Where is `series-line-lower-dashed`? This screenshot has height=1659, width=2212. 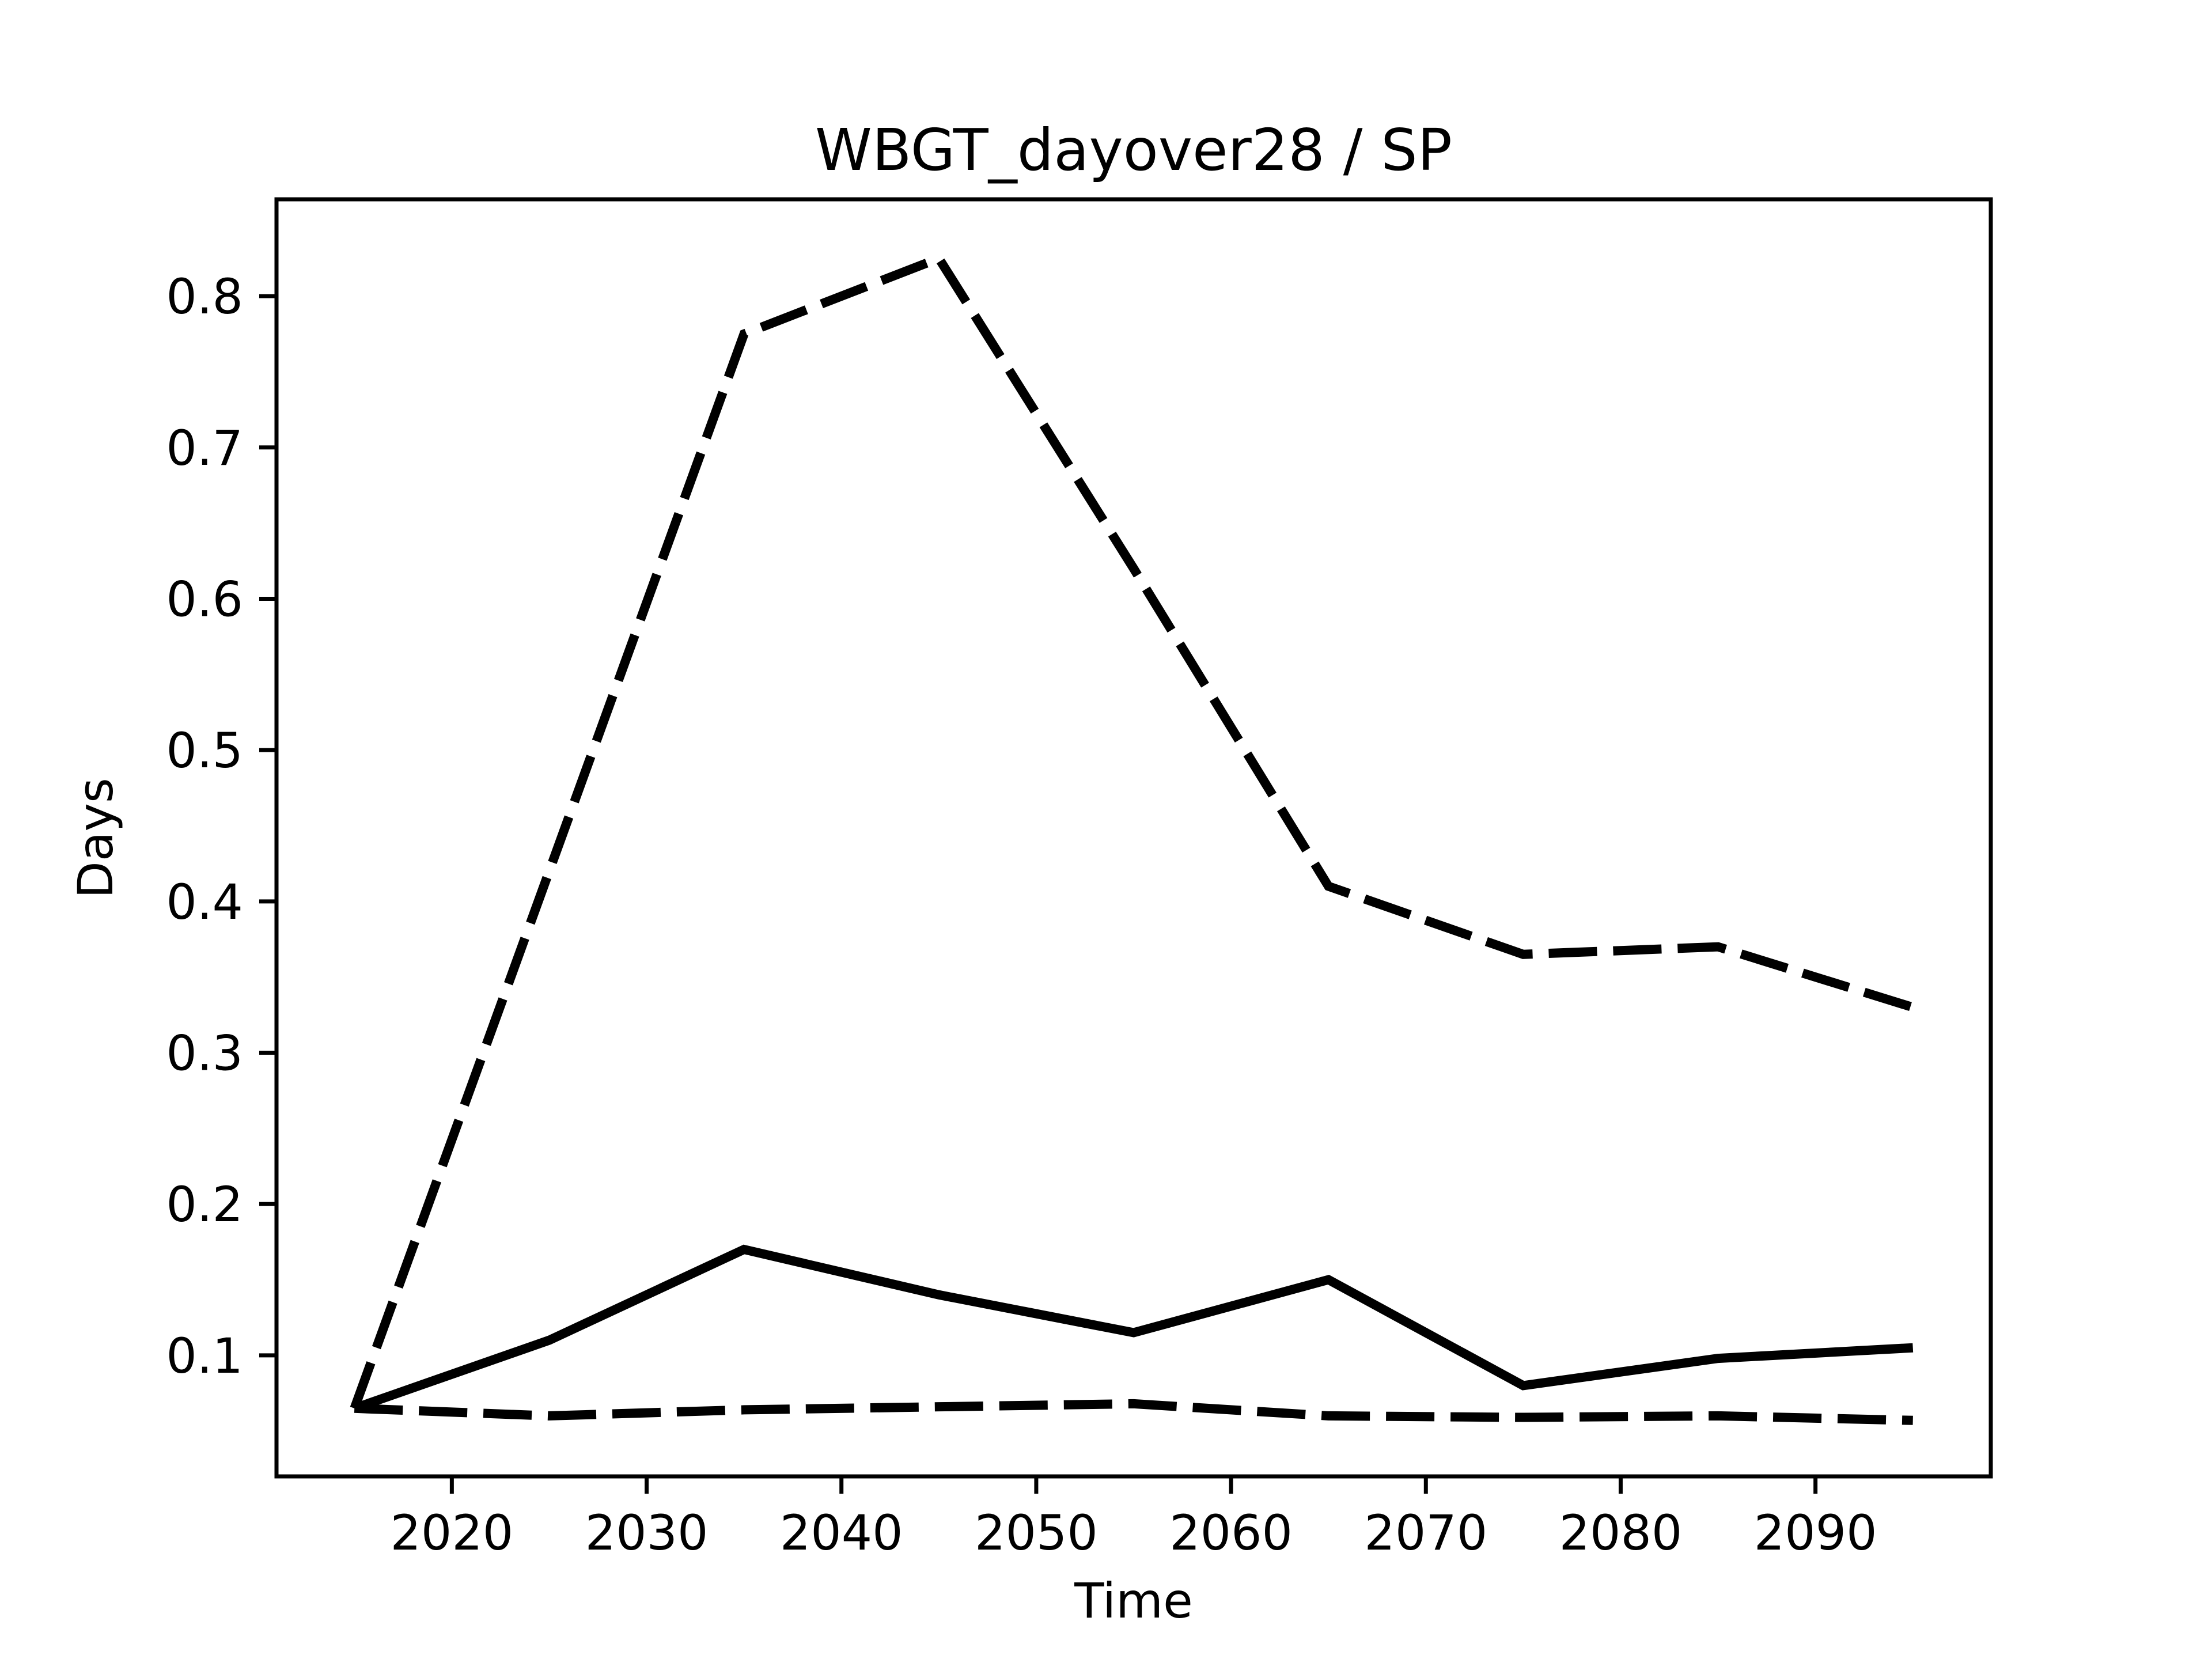 series-line-lower-dashed is located at coordinates (1133, 1412).